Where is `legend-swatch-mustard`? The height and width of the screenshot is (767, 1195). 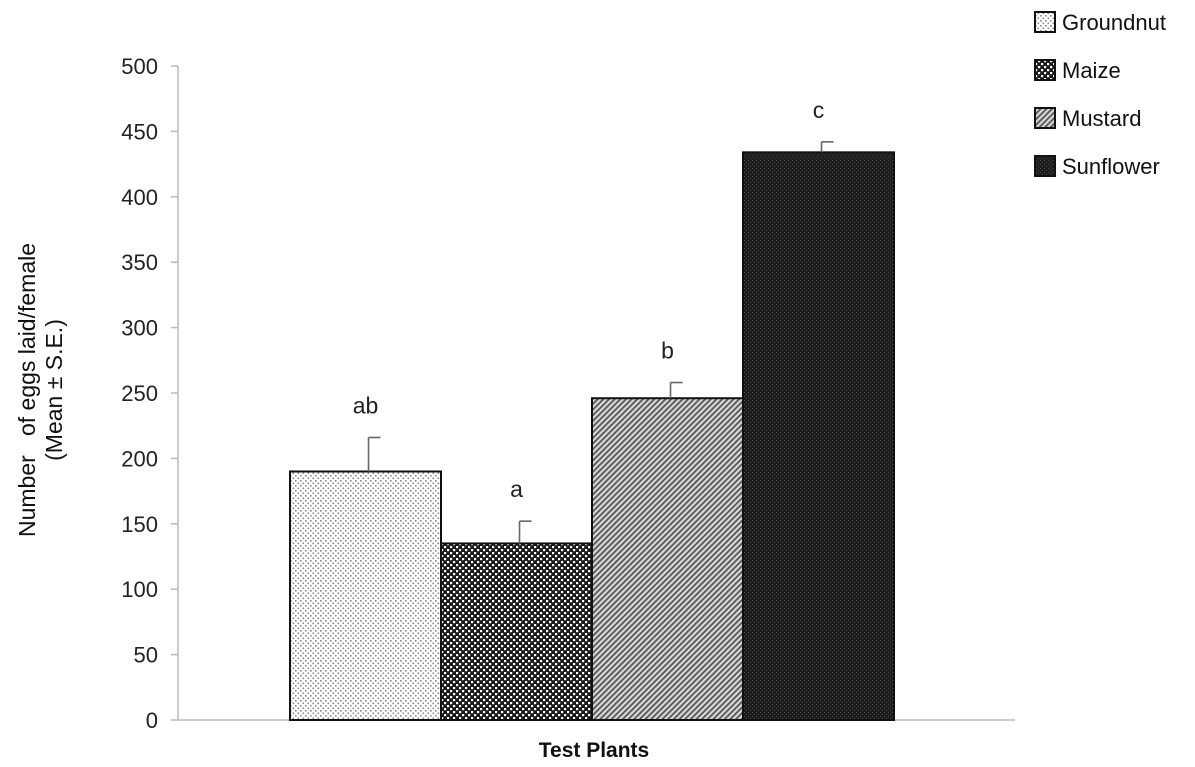
legend-swatch-mustard is located at coordinates (1045, 118).